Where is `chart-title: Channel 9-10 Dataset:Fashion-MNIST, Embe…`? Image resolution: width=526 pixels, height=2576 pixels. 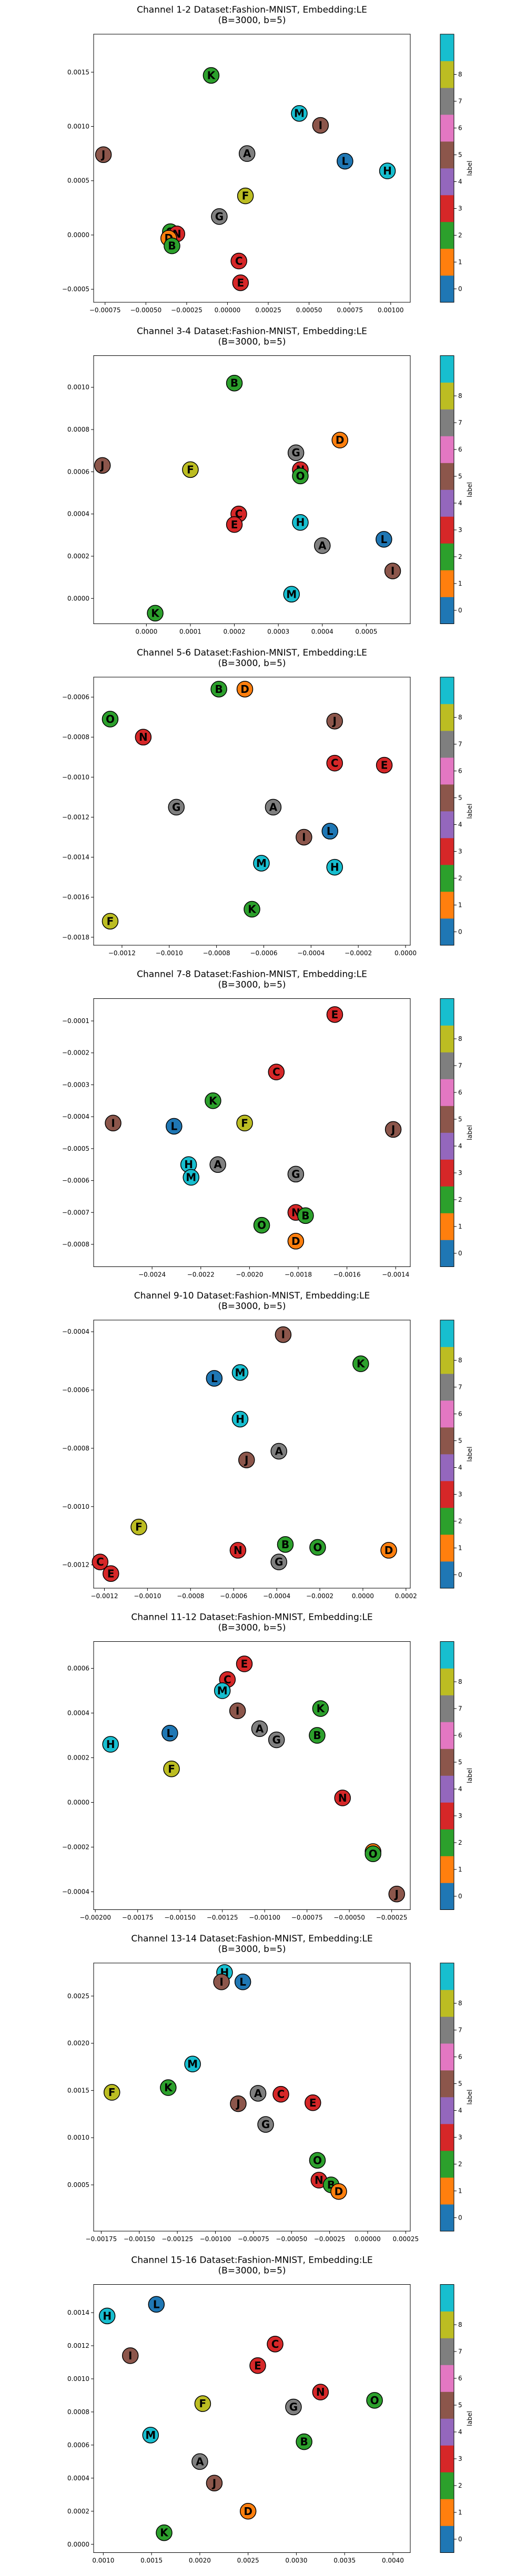 chart-title: Channel 9-10 Dataset:Fashion-MNIST, Embe… is located at coordinates (252, 1296).